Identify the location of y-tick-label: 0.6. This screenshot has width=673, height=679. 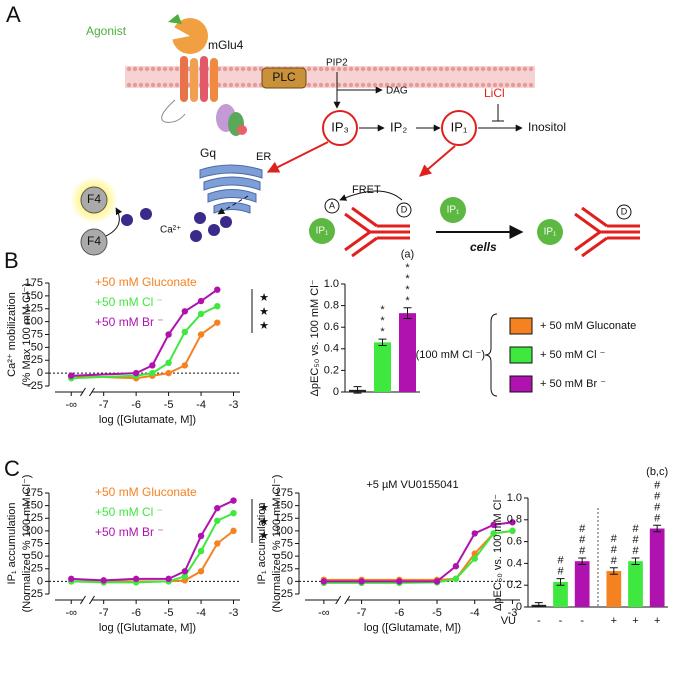
(331, 327).